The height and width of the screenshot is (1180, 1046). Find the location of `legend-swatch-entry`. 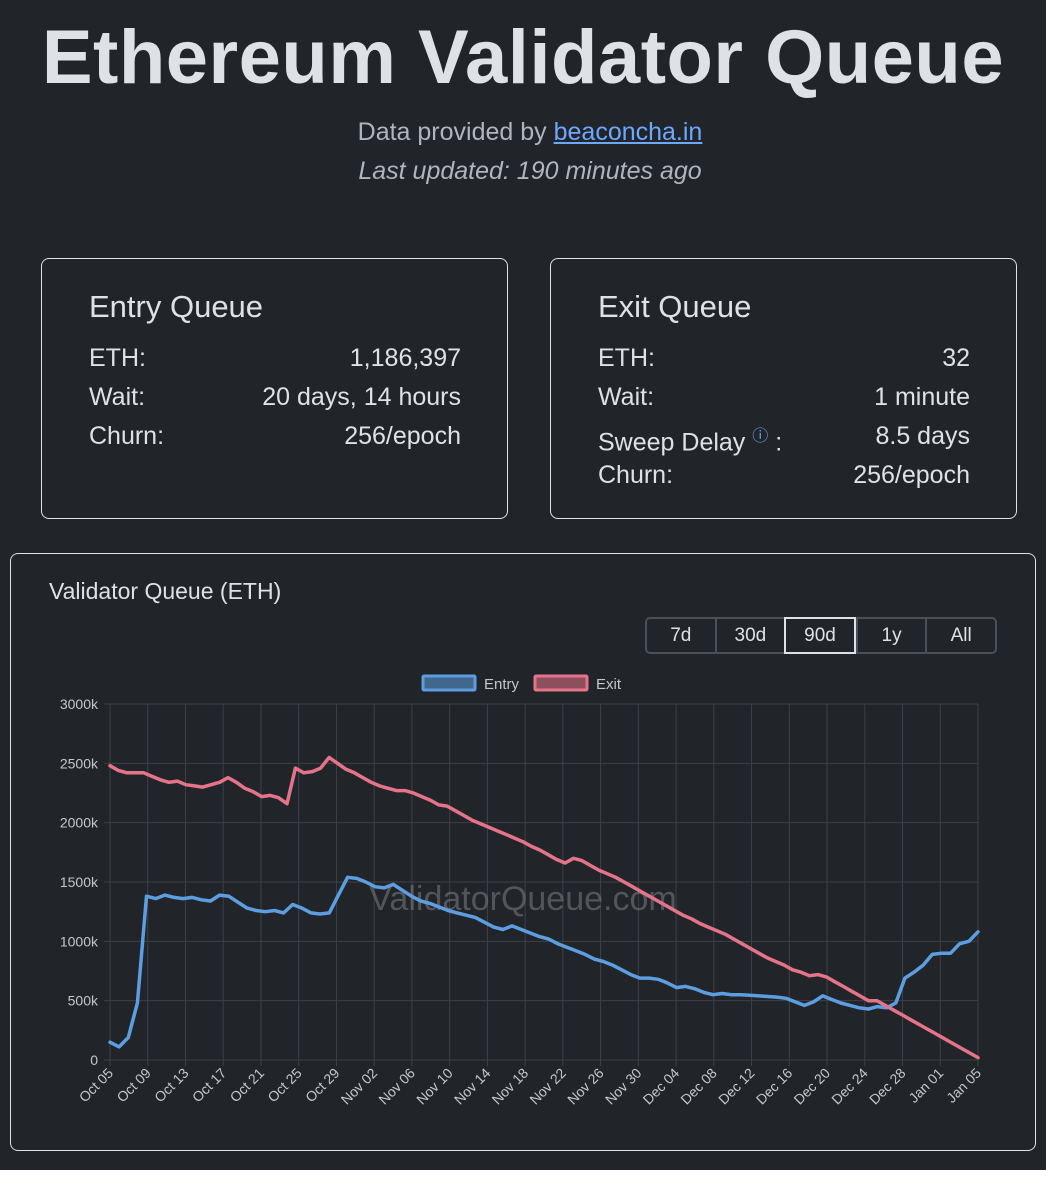

legend-swatch-entry is located at coordinates (449, 683).